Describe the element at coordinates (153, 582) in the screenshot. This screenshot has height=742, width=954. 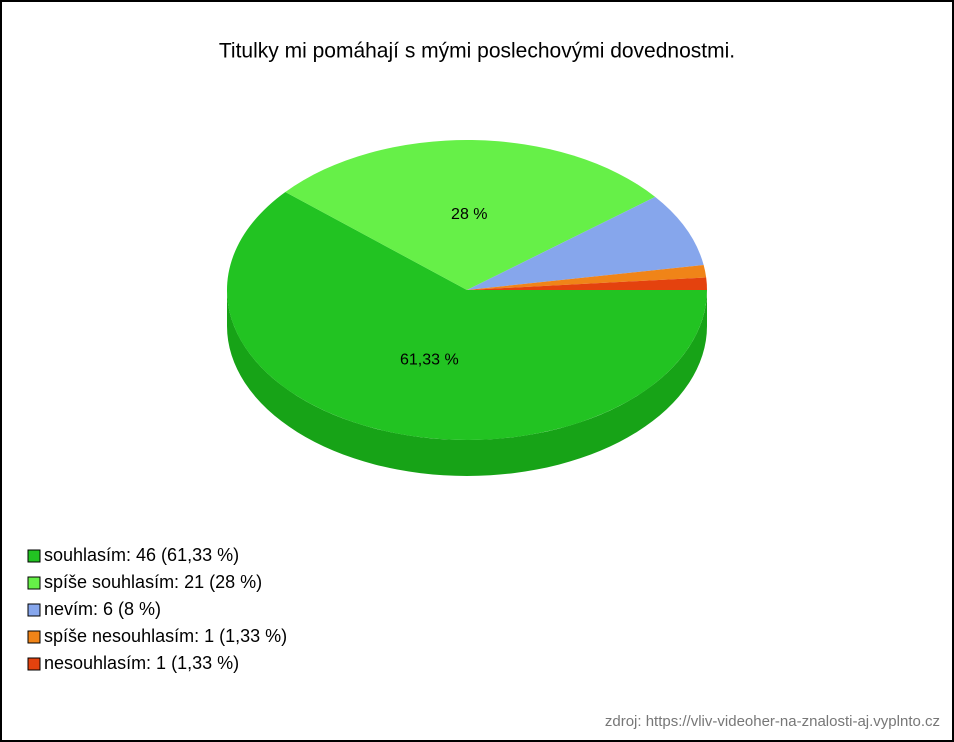
I see `legend-label: spíše souhlasím: 21 (28 %)` at that location.